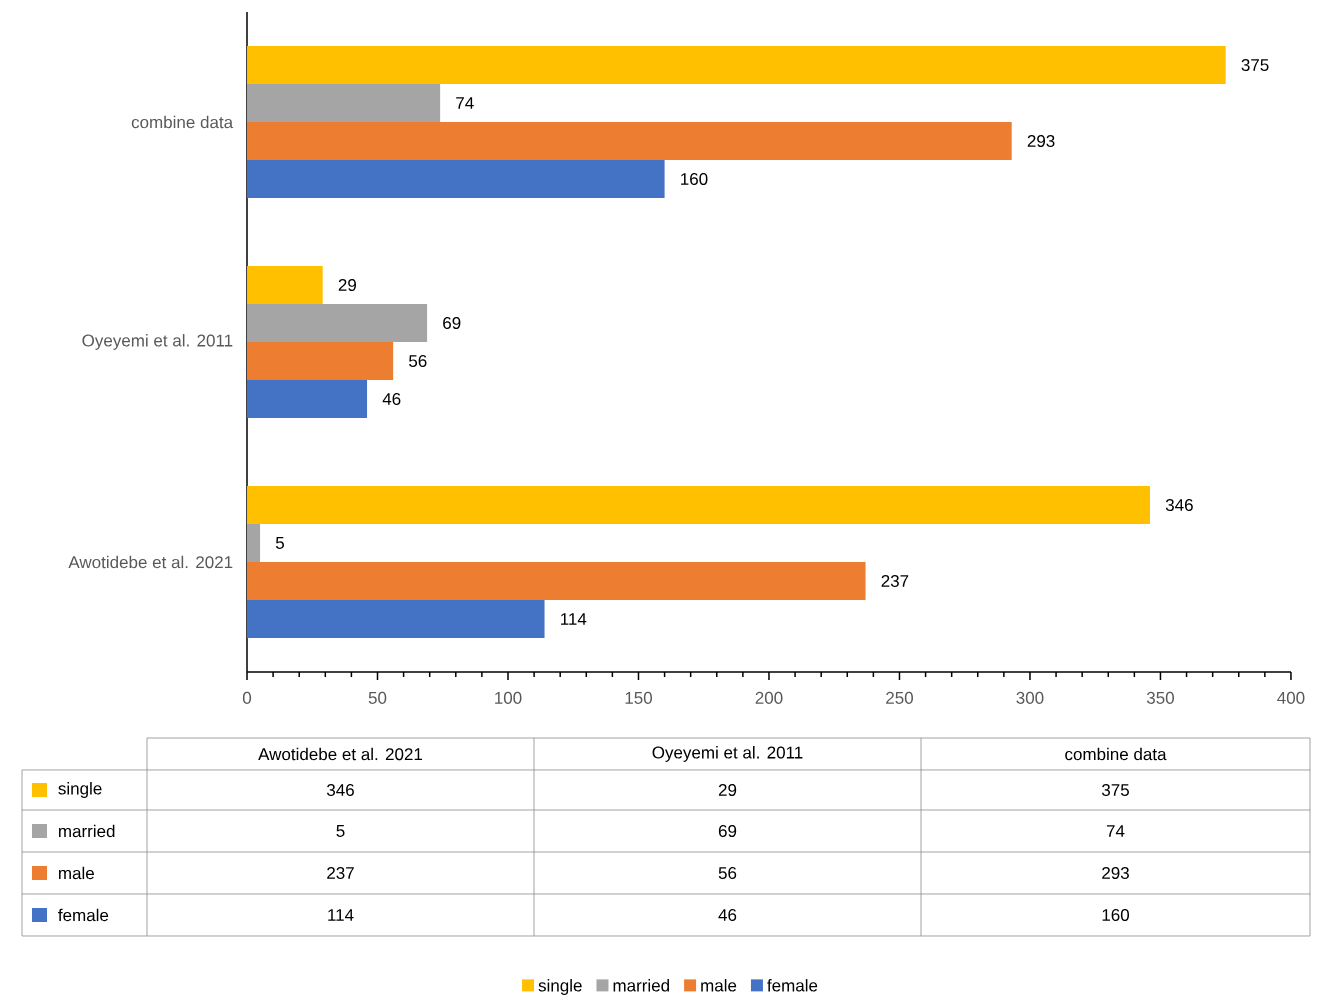 Image resolution: width=1322 pixels, height=1003 pixels. I want to click on category-label: combine data, so click(1116, 754).